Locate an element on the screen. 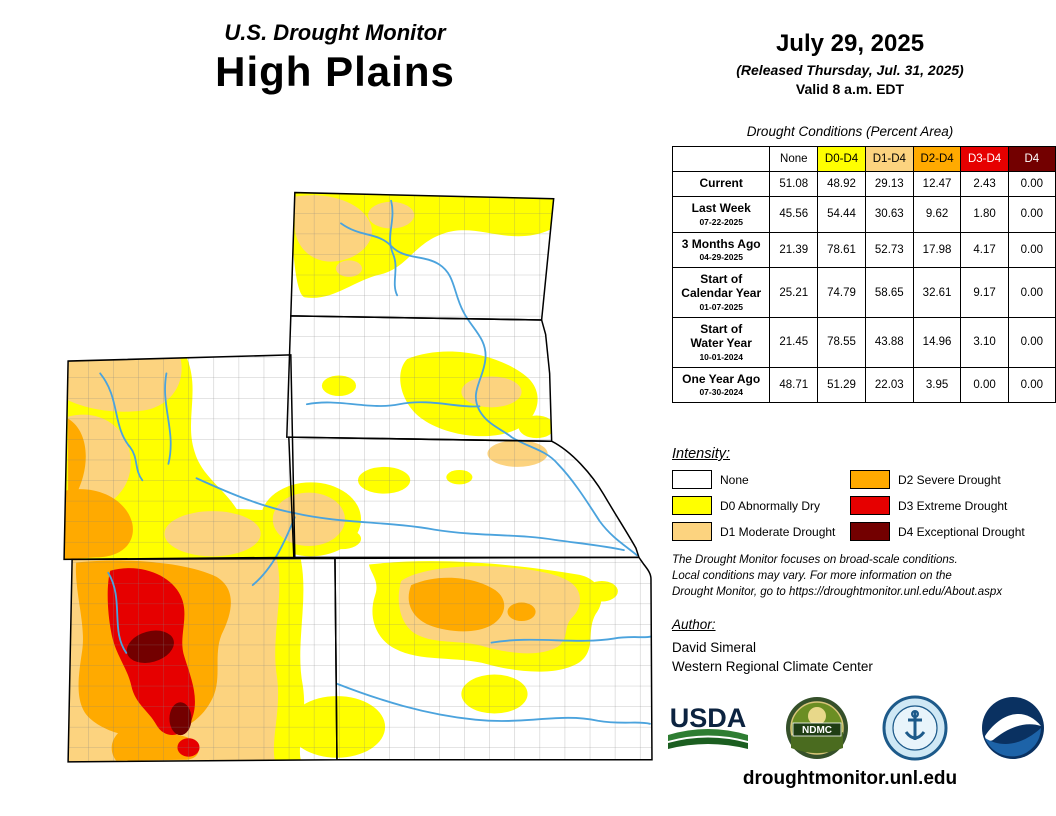  ndmc-logo-text: NDMC is located at coordinates (817, 730).